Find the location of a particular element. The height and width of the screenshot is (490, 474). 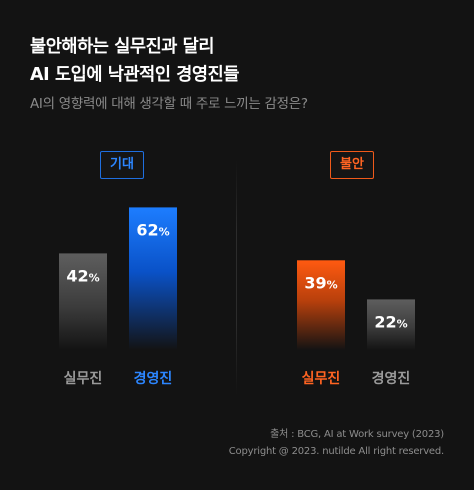

category-label-anxiety-executives: 경영진 is located at coordinates (391, 378).